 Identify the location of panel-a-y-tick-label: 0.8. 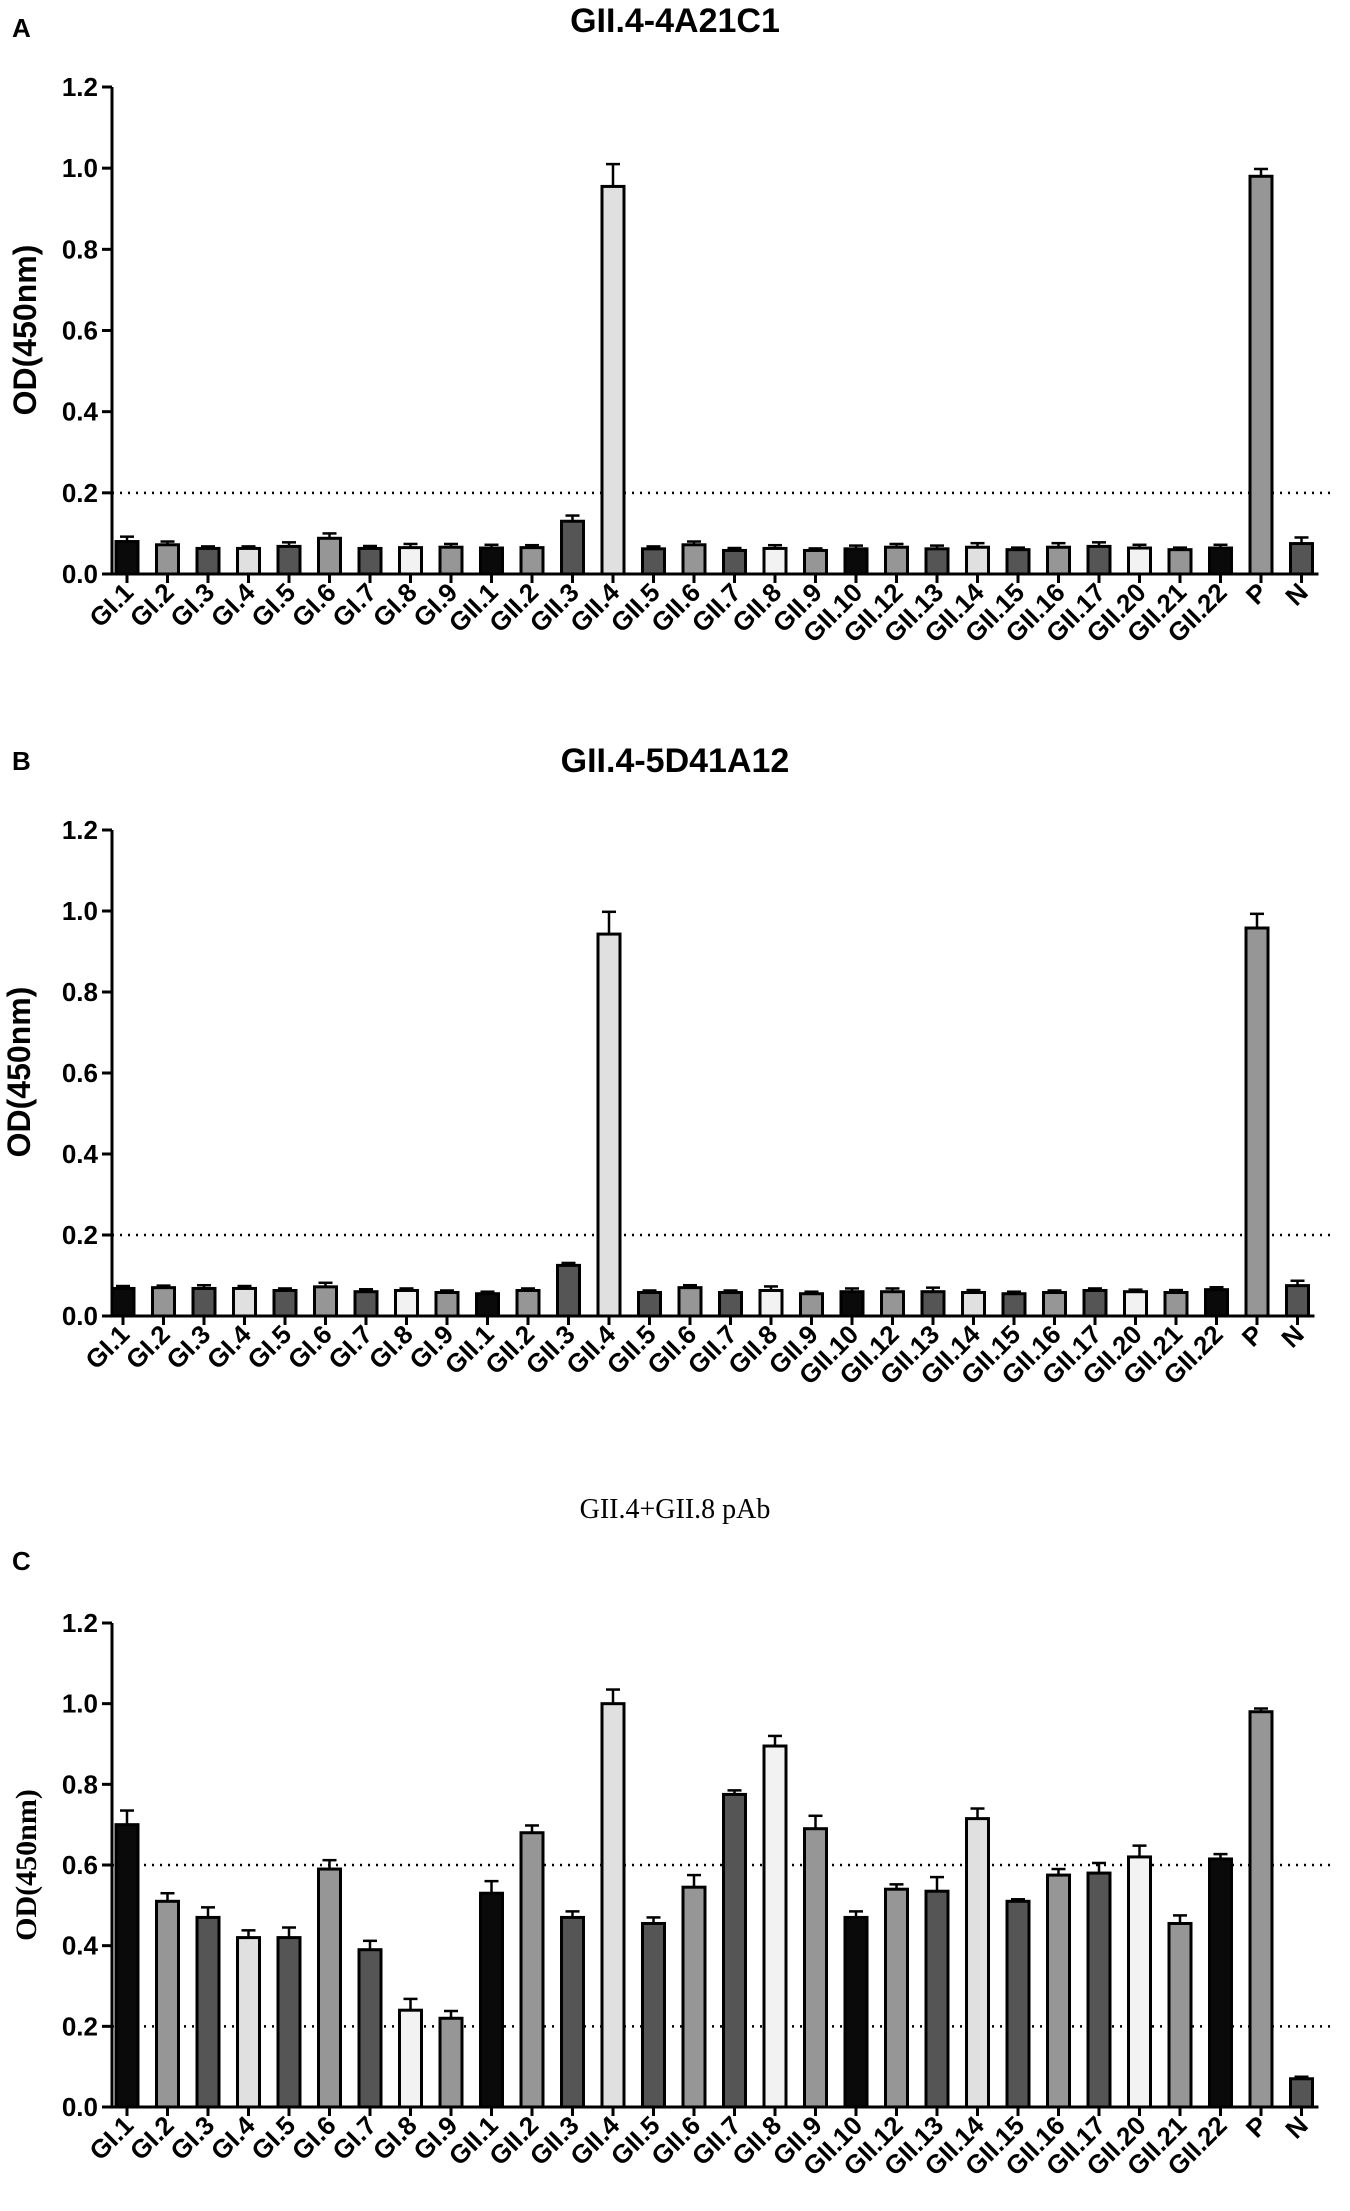
(80, 249).